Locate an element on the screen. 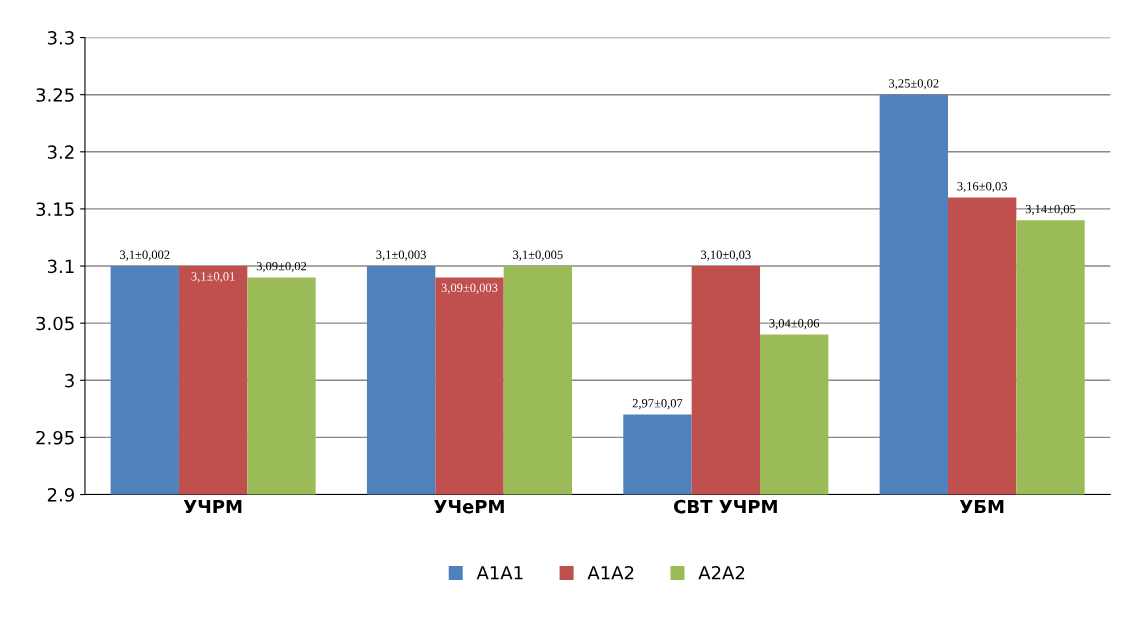 The width and height of the screenshot is (1133, 626). data-label: 3,1±0,005 is located at coordinates (538, 255).